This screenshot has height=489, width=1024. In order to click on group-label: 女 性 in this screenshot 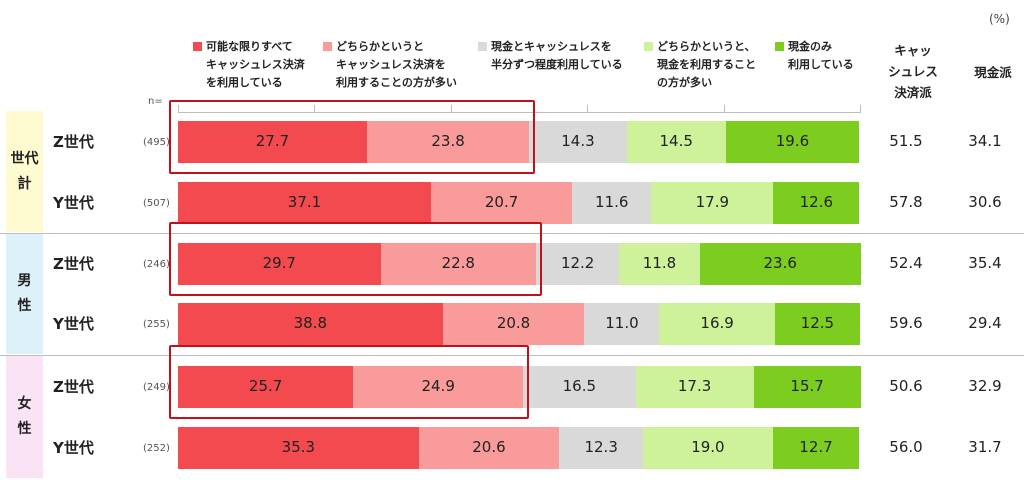, I will do `click(24, 416)`.